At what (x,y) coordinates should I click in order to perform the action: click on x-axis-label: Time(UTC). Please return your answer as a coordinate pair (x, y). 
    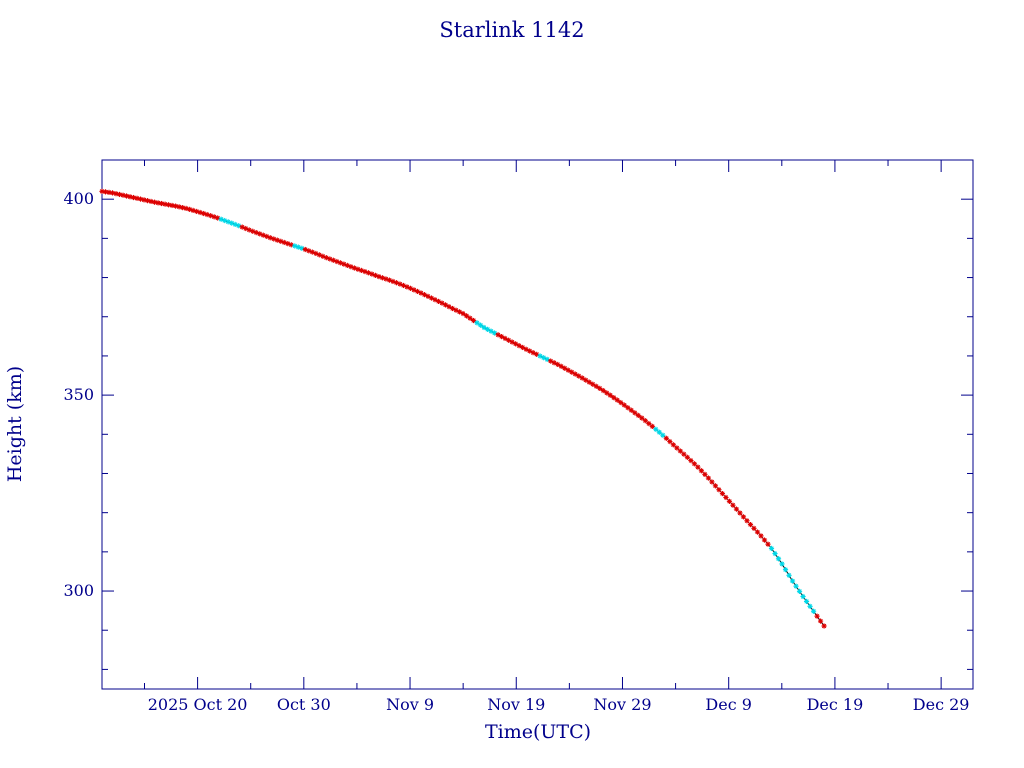
    Looking at the image, I should click on (538, 732).